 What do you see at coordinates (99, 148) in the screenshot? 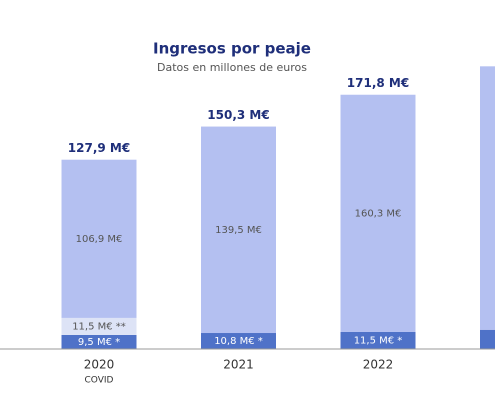
I see `total-label: 127,9 M€` at bounding box center [99, 148].